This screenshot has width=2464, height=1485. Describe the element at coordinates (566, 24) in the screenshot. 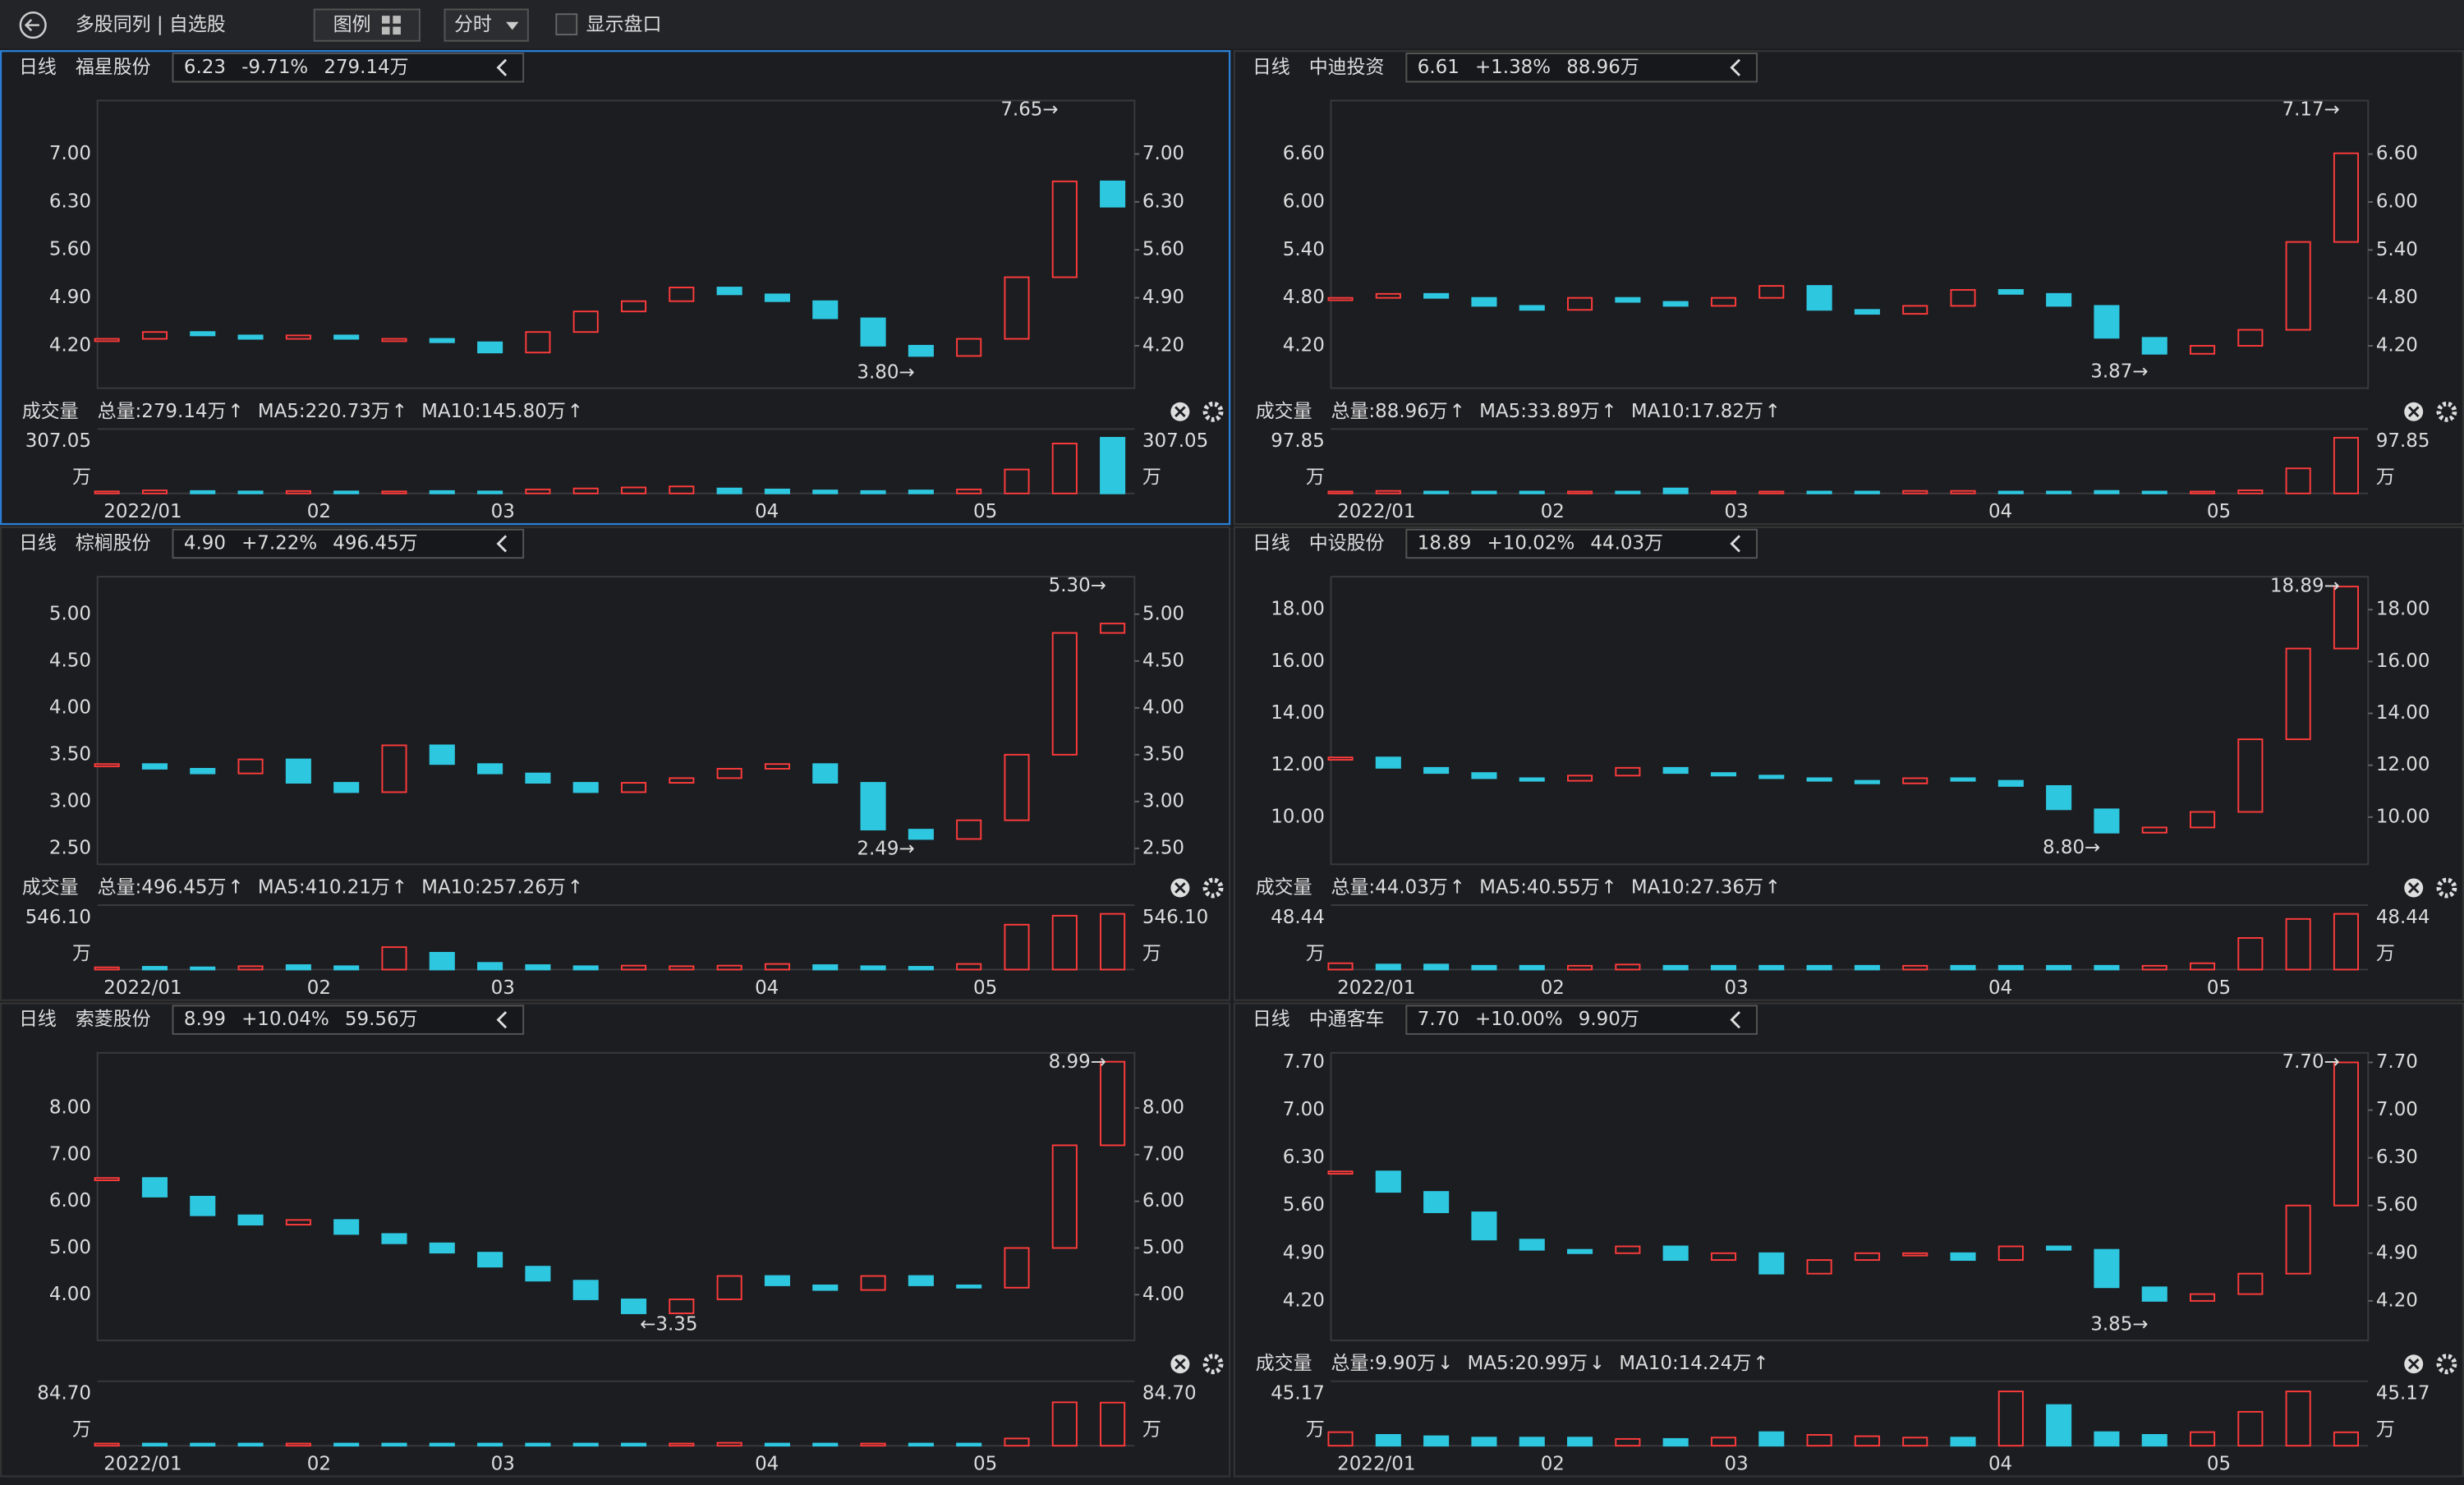

I see `checkbox` at that location.